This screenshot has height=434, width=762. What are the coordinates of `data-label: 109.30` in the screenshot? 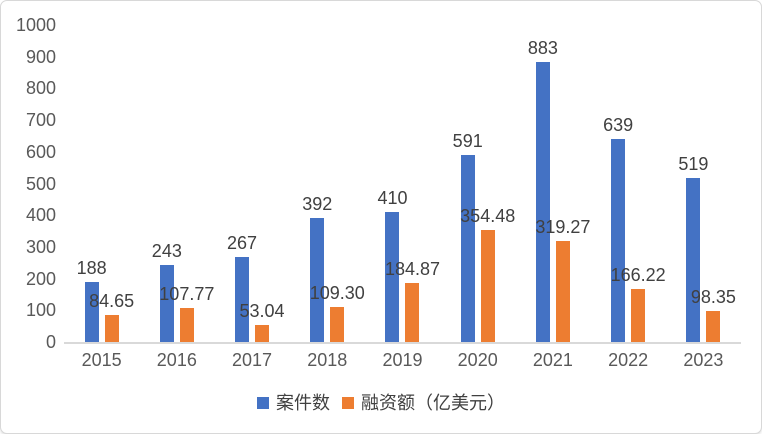 It's located at (337, 293).